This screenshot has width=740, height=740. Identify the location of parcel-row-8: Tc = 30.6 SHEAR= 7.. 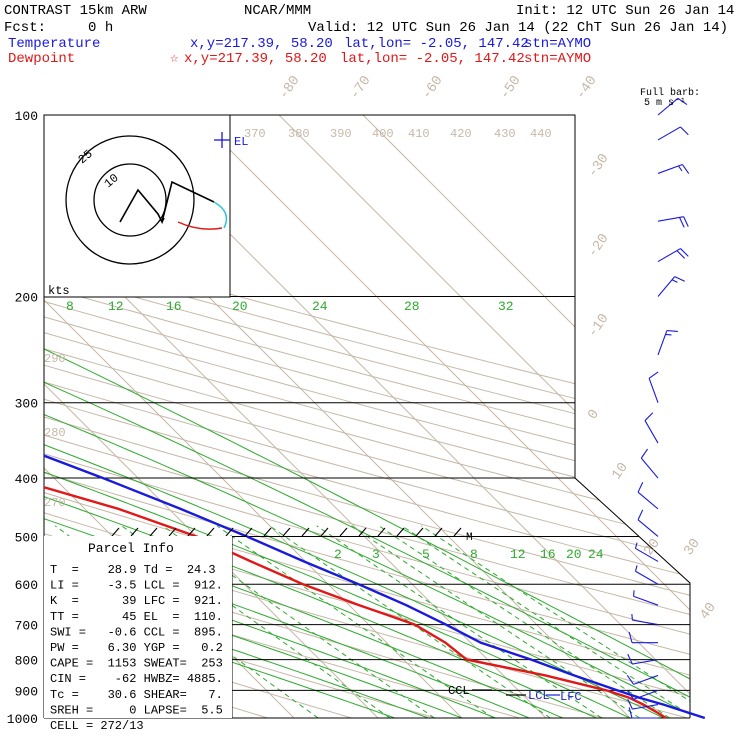
(136, 695).